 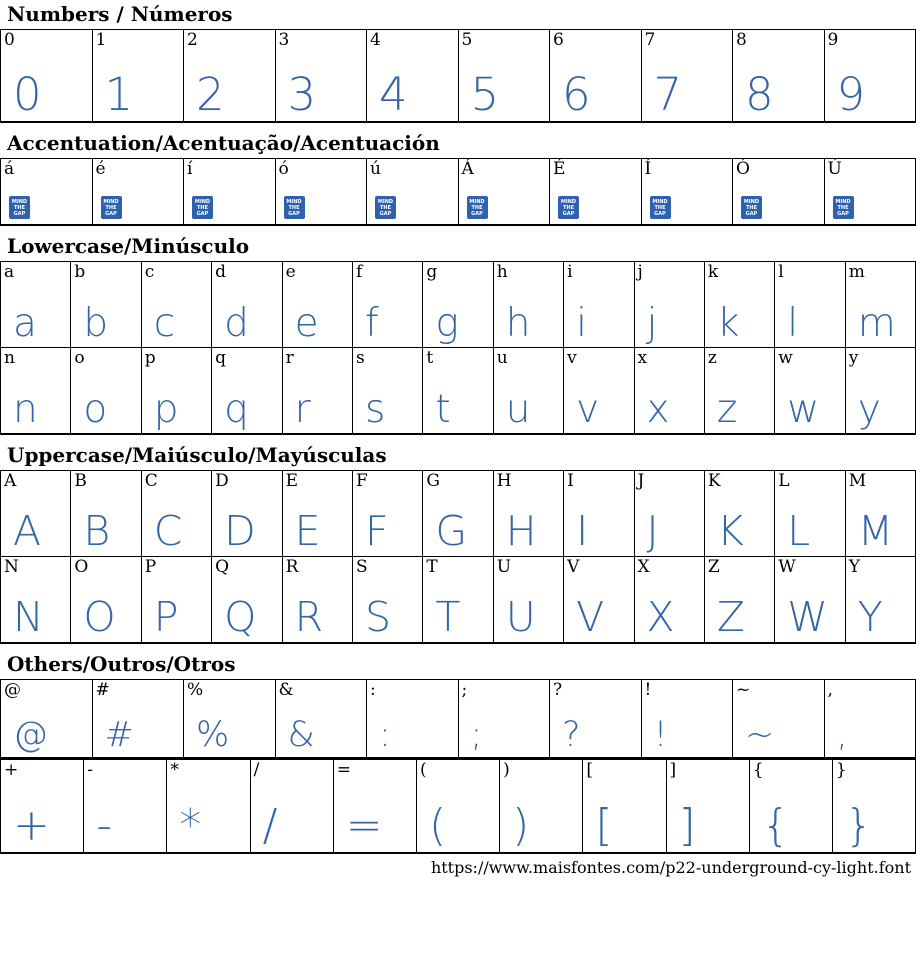 I want to click on glyph-label: (, so click(x=423, y=770).